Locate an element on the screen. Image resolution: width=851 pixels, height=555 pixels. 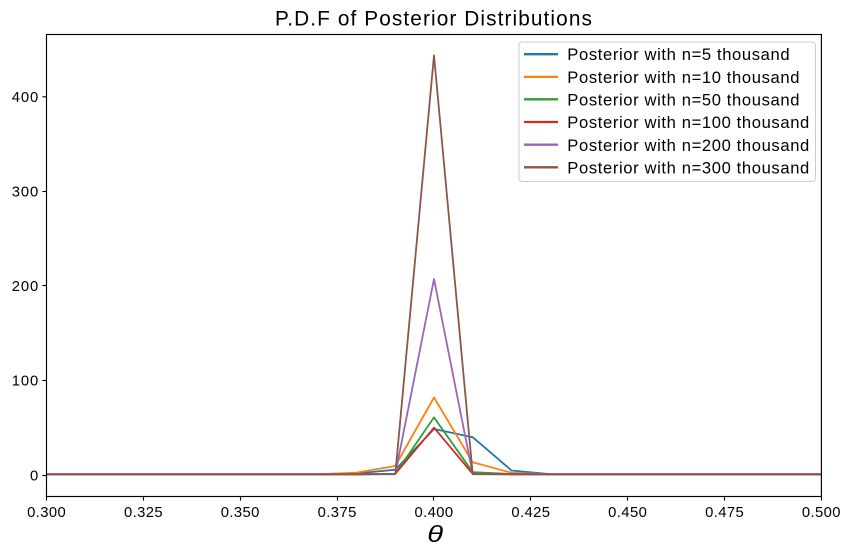
svg-text: Posterior with n=200 thousand is located at coordinates (688, 145).